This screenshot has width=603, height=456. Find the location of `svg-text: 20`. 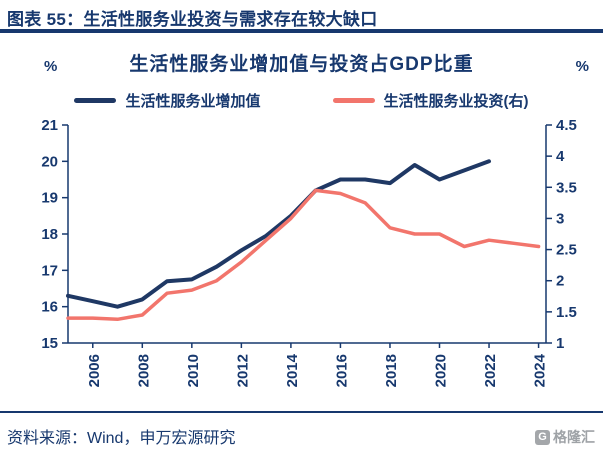

svg-text: 20 is located at coordinates (49, 161).